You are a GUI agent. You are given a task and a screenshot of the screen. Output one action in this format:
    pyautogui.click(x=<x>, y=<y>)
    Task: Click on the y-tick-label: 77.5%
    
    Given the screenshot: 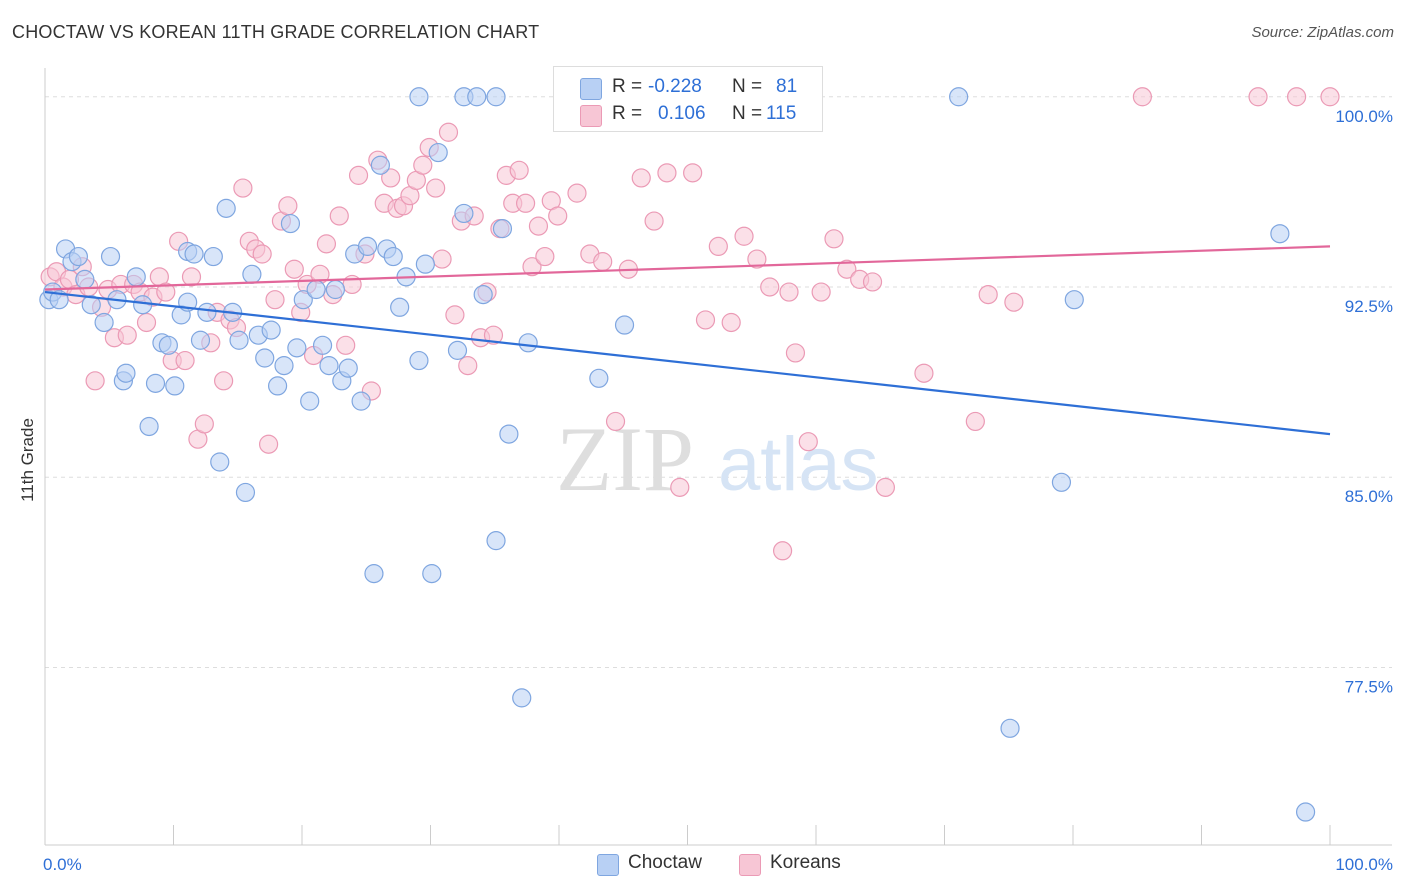 What is the action you would take?
    pyautogui.click(x=1369, y=686)
    